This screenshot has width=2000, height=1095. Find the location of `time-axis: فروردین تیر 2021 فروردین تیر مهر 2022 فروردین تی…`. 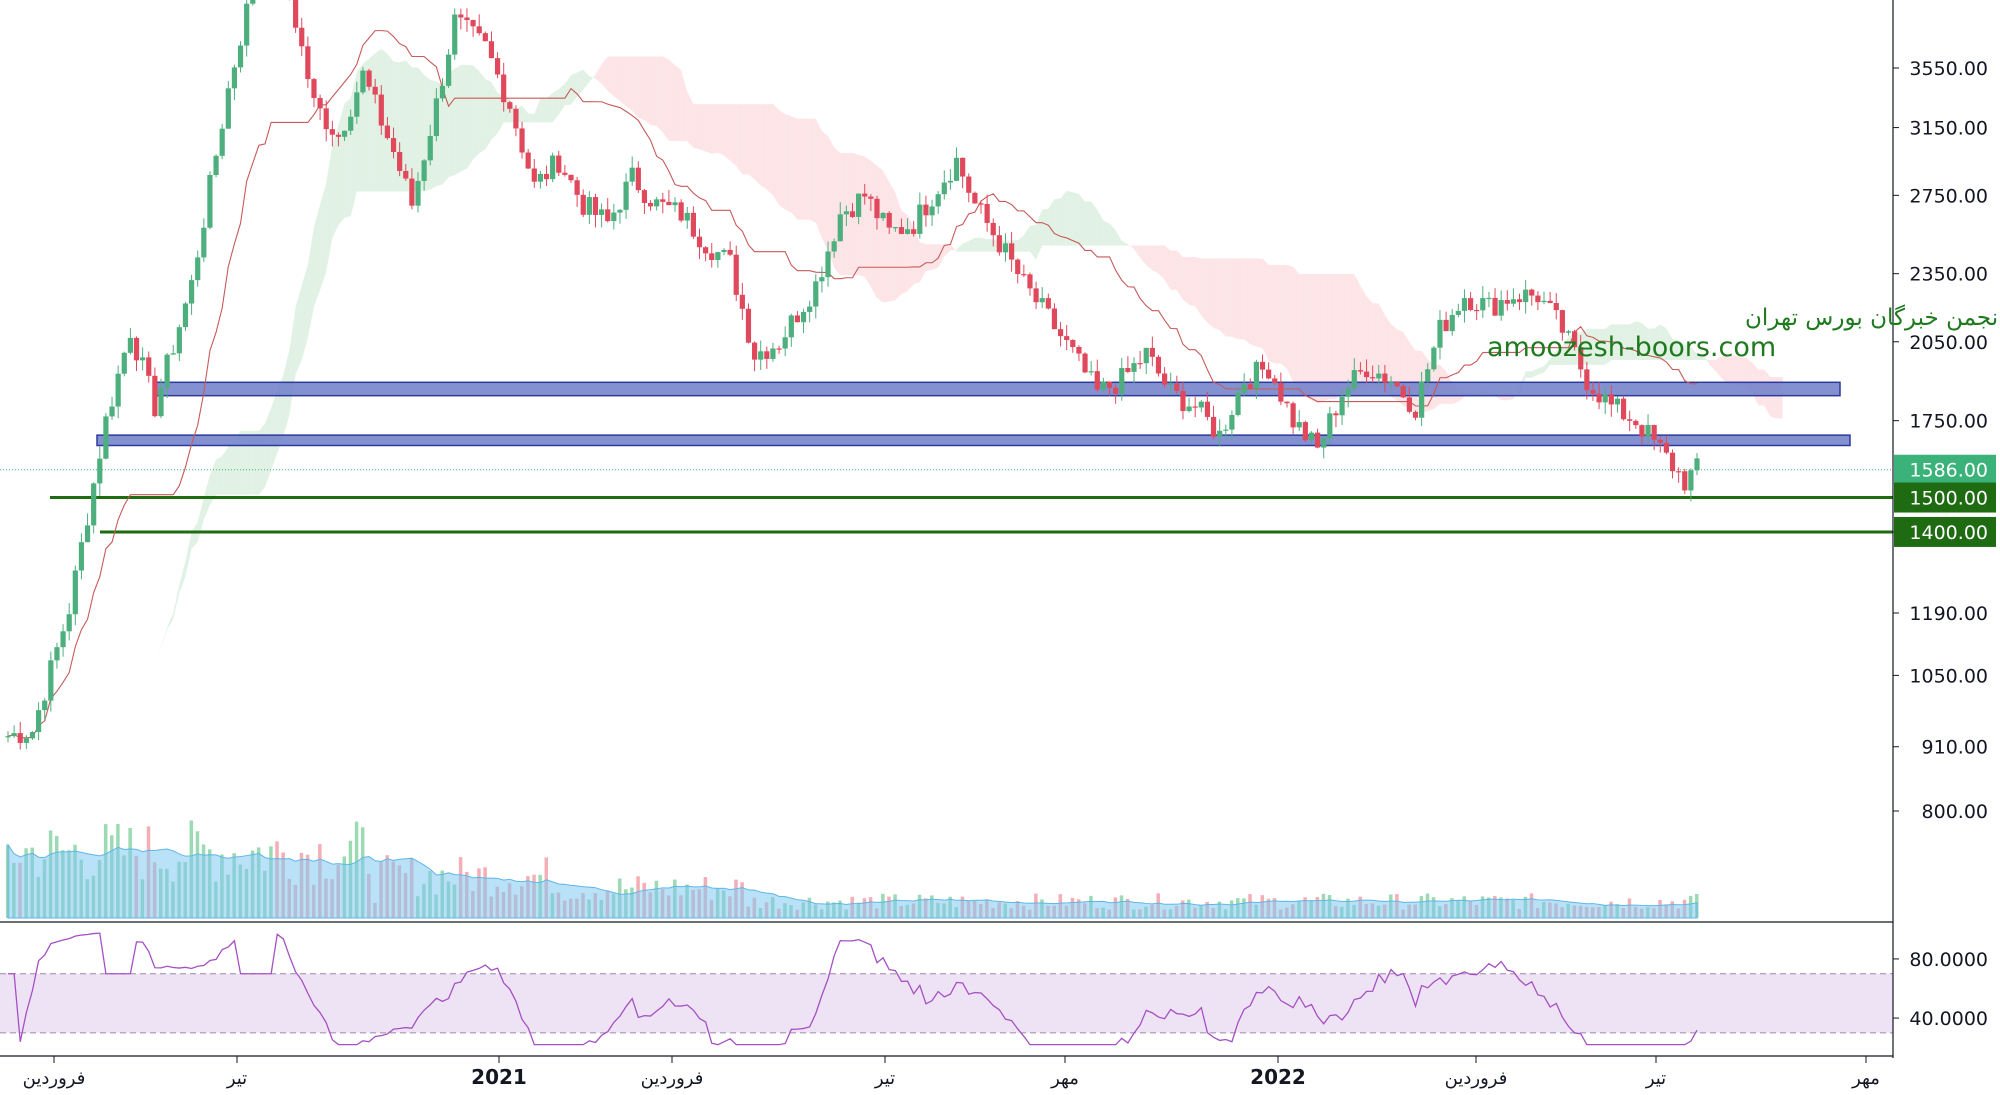

time-axis: فروردین تیر 2021 فروردین تیر مهر 2022 فروردین تی… is located at coordinates (946, 1072).